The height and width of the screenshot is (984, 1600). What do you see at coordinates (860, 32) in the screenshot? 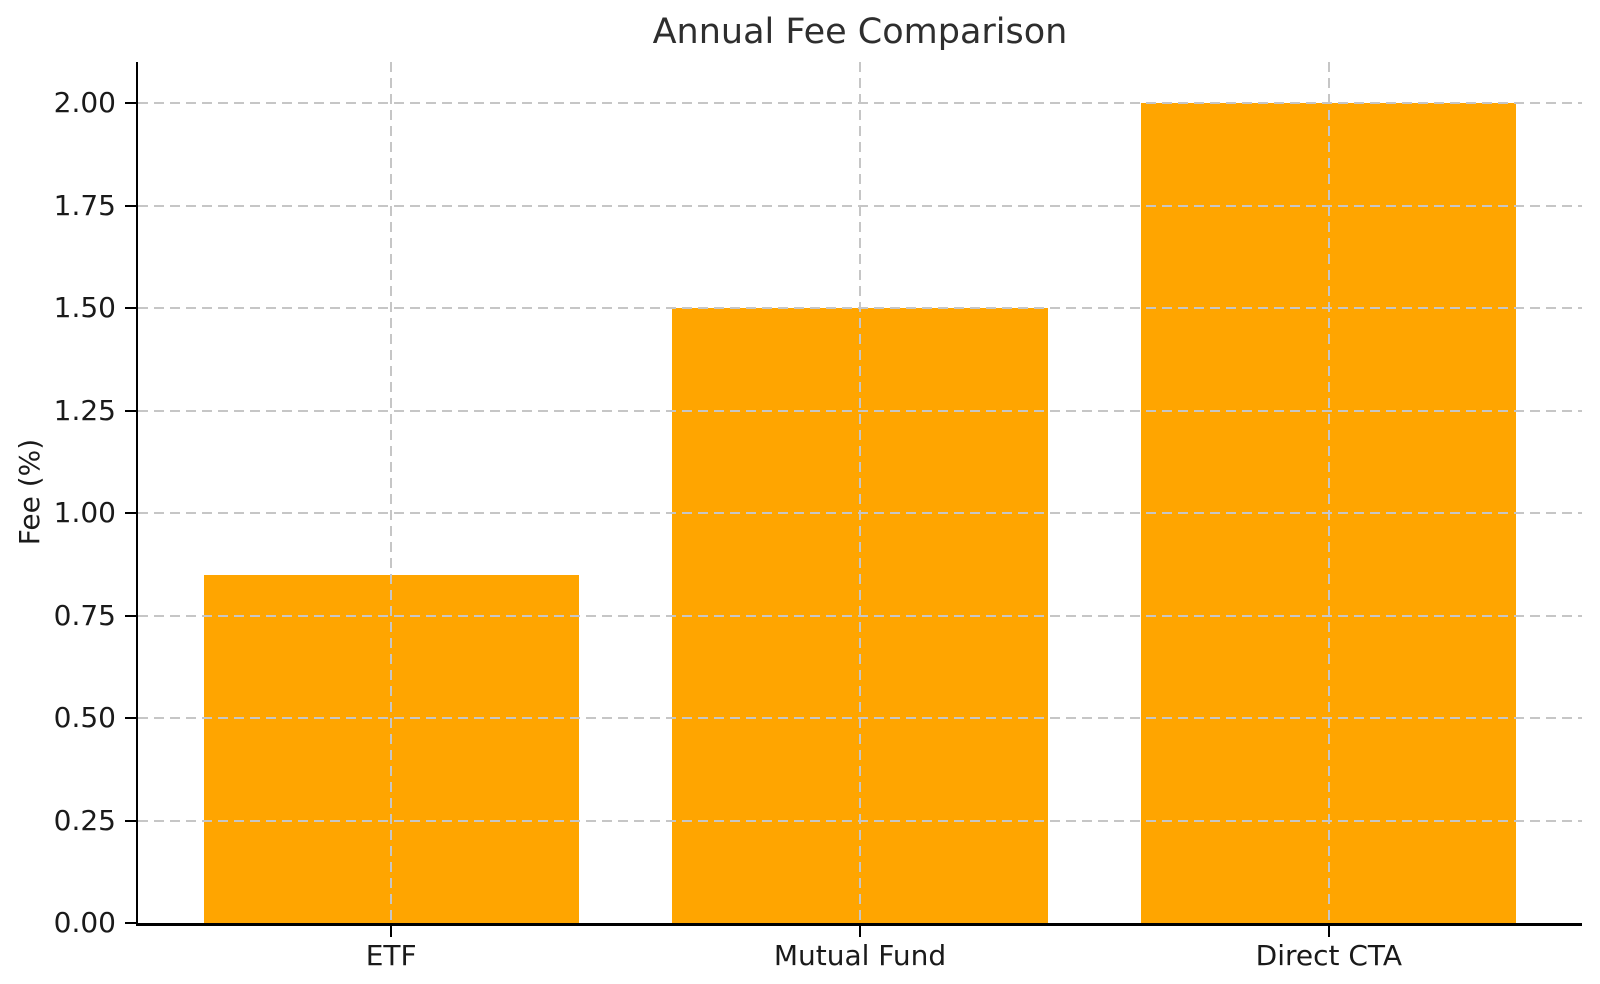
I see `chart-title: Annual Fee Comparison` at bounding box center [860, 32].